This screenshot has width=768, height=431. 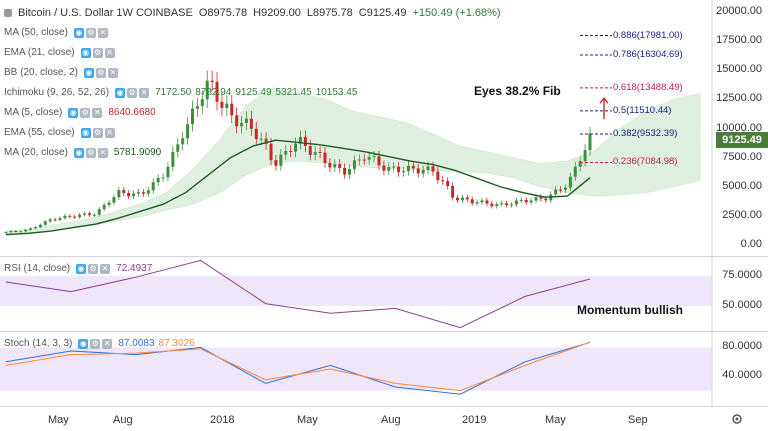 I want to click on indicator-label: MA (5, close), so click(x=33, y=112).